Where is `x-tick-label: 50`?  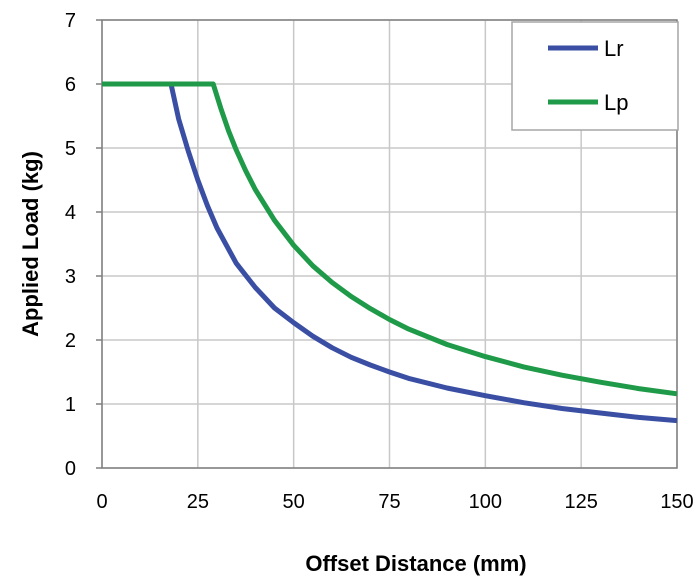
x-tick-label: 50 is located at coordinates (294, 502).